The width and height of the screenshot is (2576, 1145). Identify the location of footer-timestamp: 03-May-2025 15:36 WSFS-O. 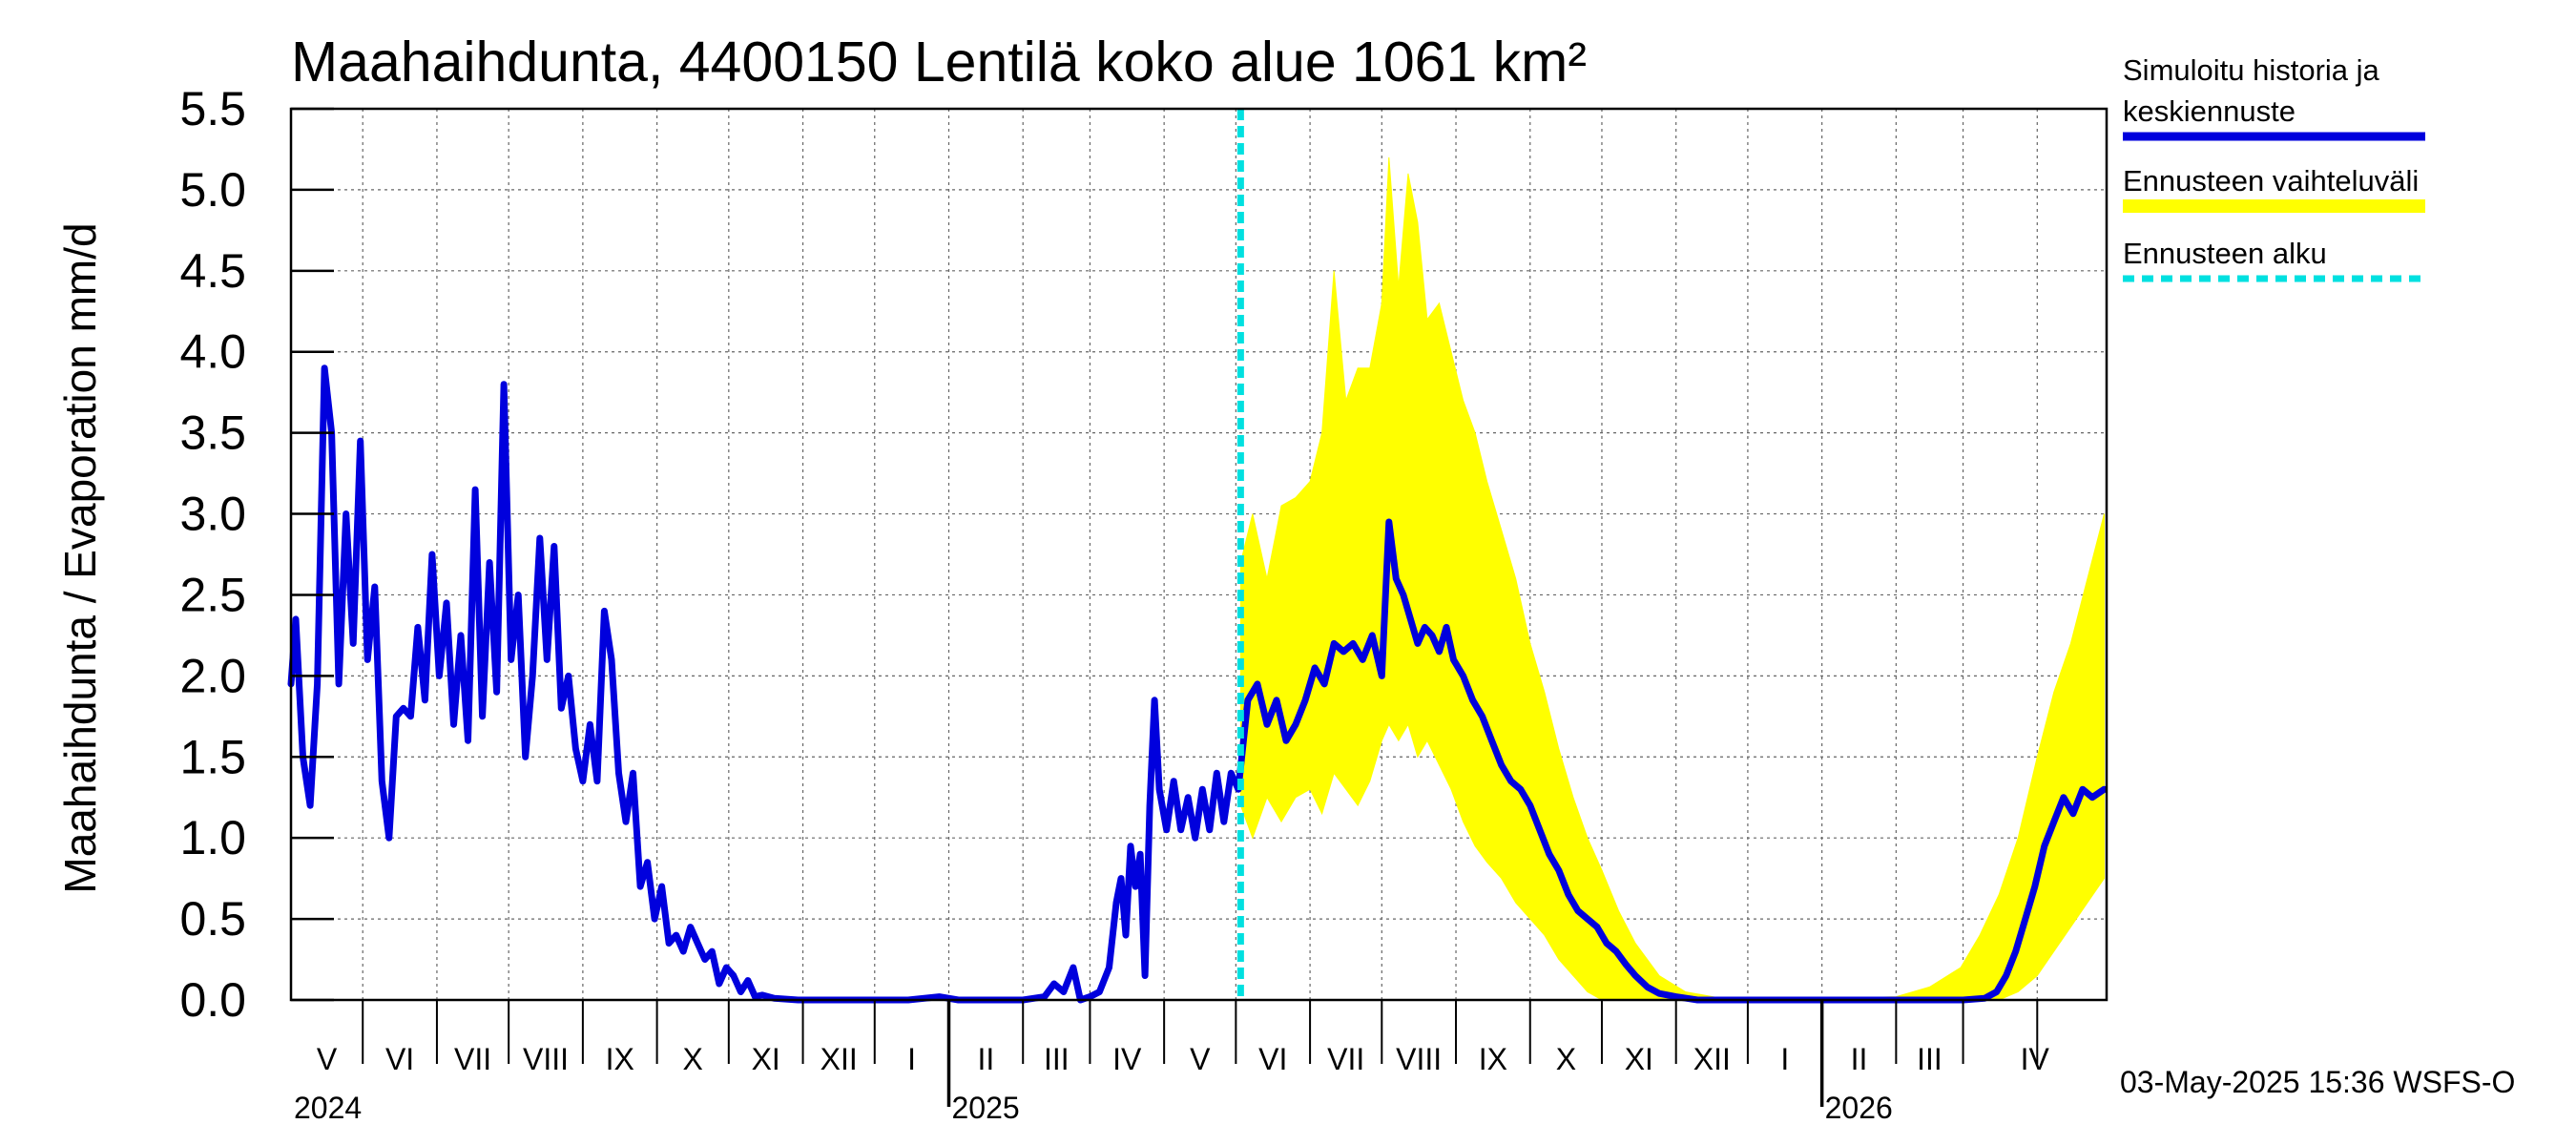
(2317, 1082).